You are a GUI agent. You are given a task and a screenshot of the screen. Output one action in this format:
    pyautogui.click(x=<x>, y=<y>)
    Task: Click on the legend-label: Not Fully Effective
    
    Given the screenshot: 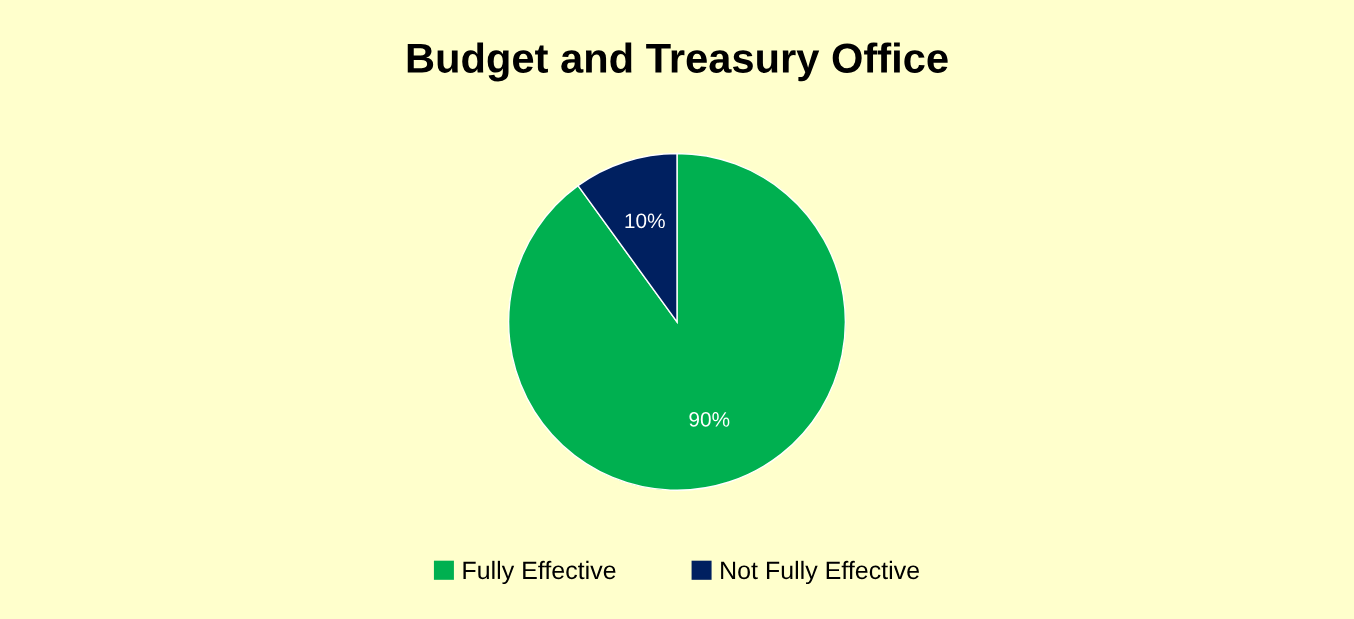 What is the action you would take?
    pyautogui.click(x=820, y=572)
    